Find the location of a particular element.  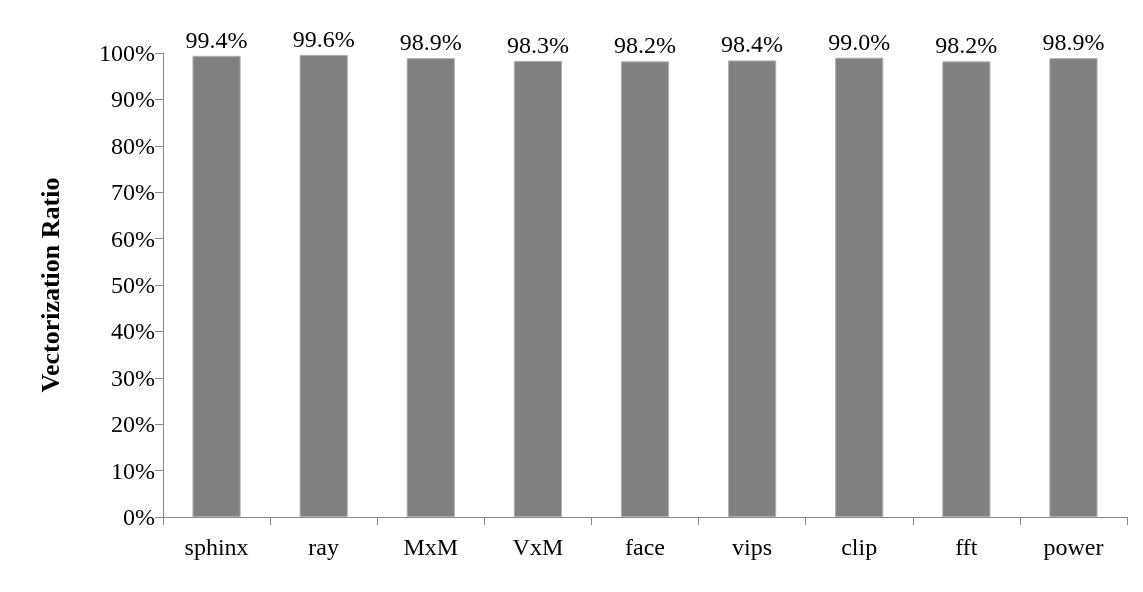

y-tick-label: 30% is located at coordinates (133, 377).